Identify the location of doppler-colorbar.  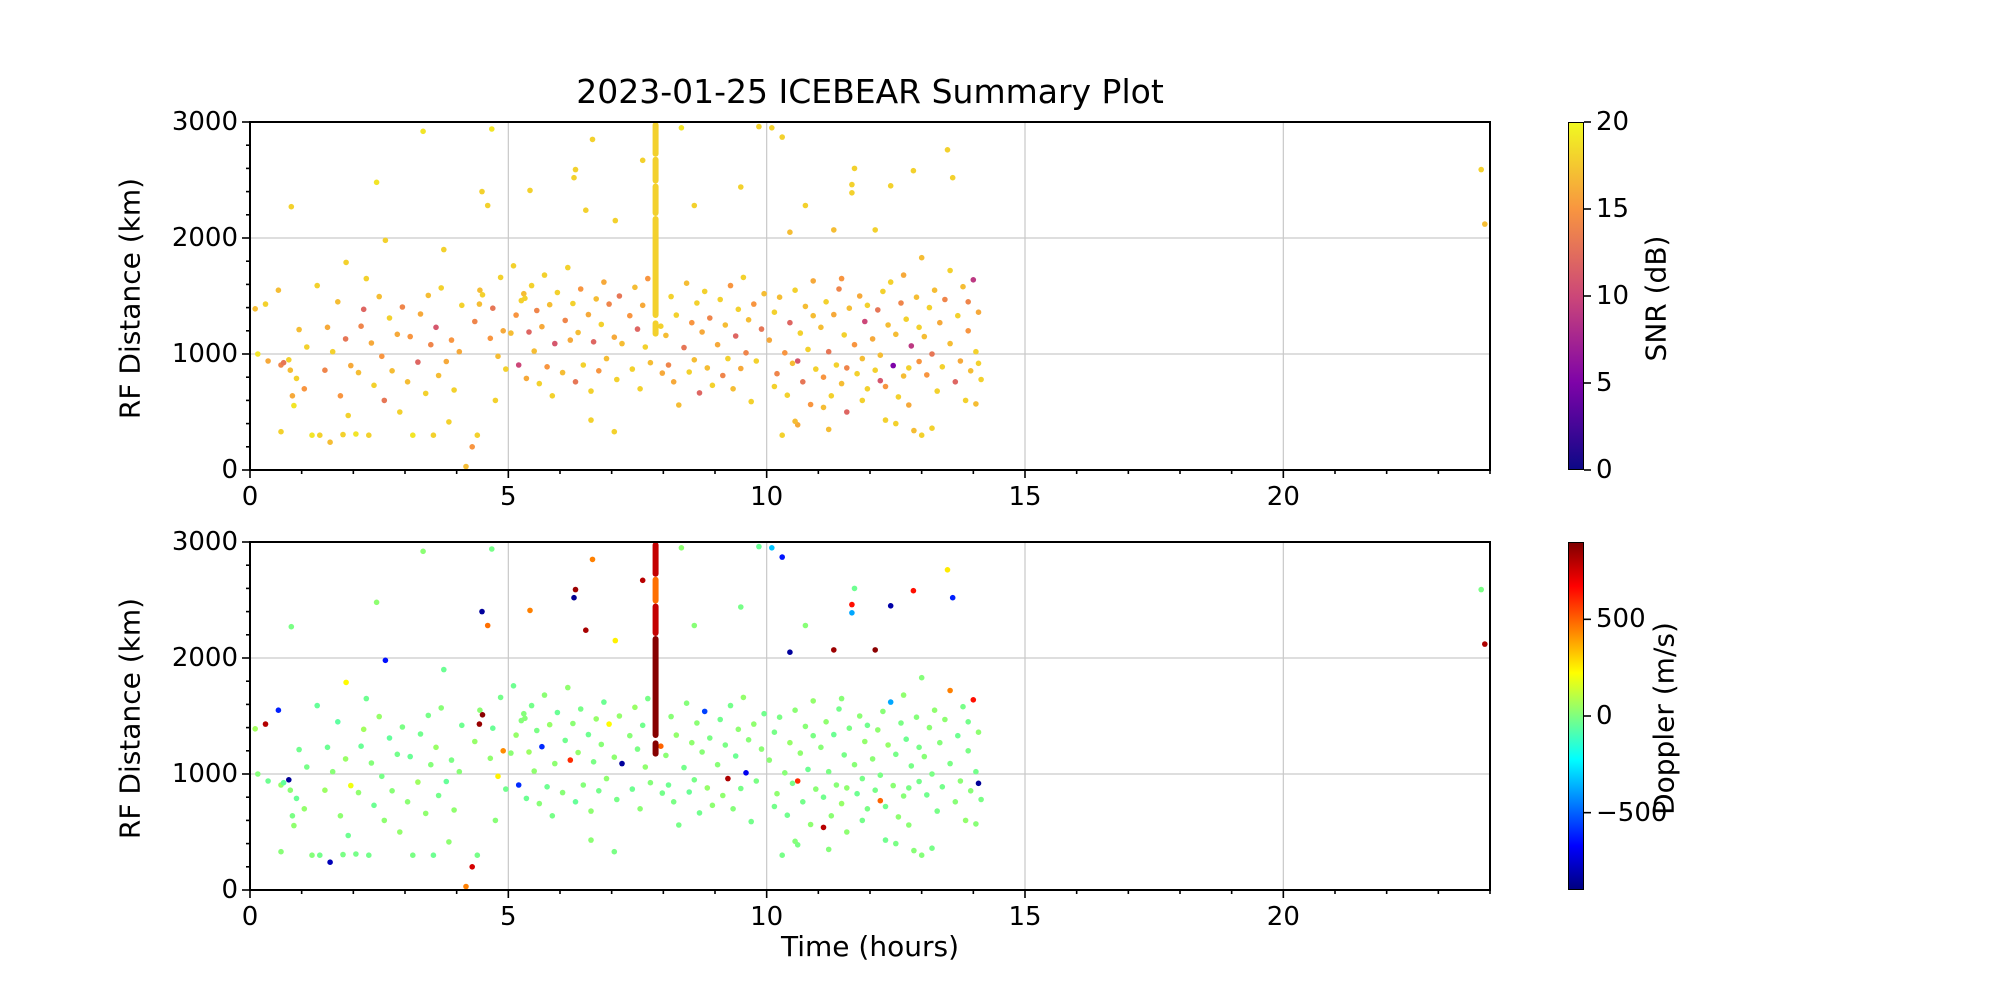
(1576, 716).